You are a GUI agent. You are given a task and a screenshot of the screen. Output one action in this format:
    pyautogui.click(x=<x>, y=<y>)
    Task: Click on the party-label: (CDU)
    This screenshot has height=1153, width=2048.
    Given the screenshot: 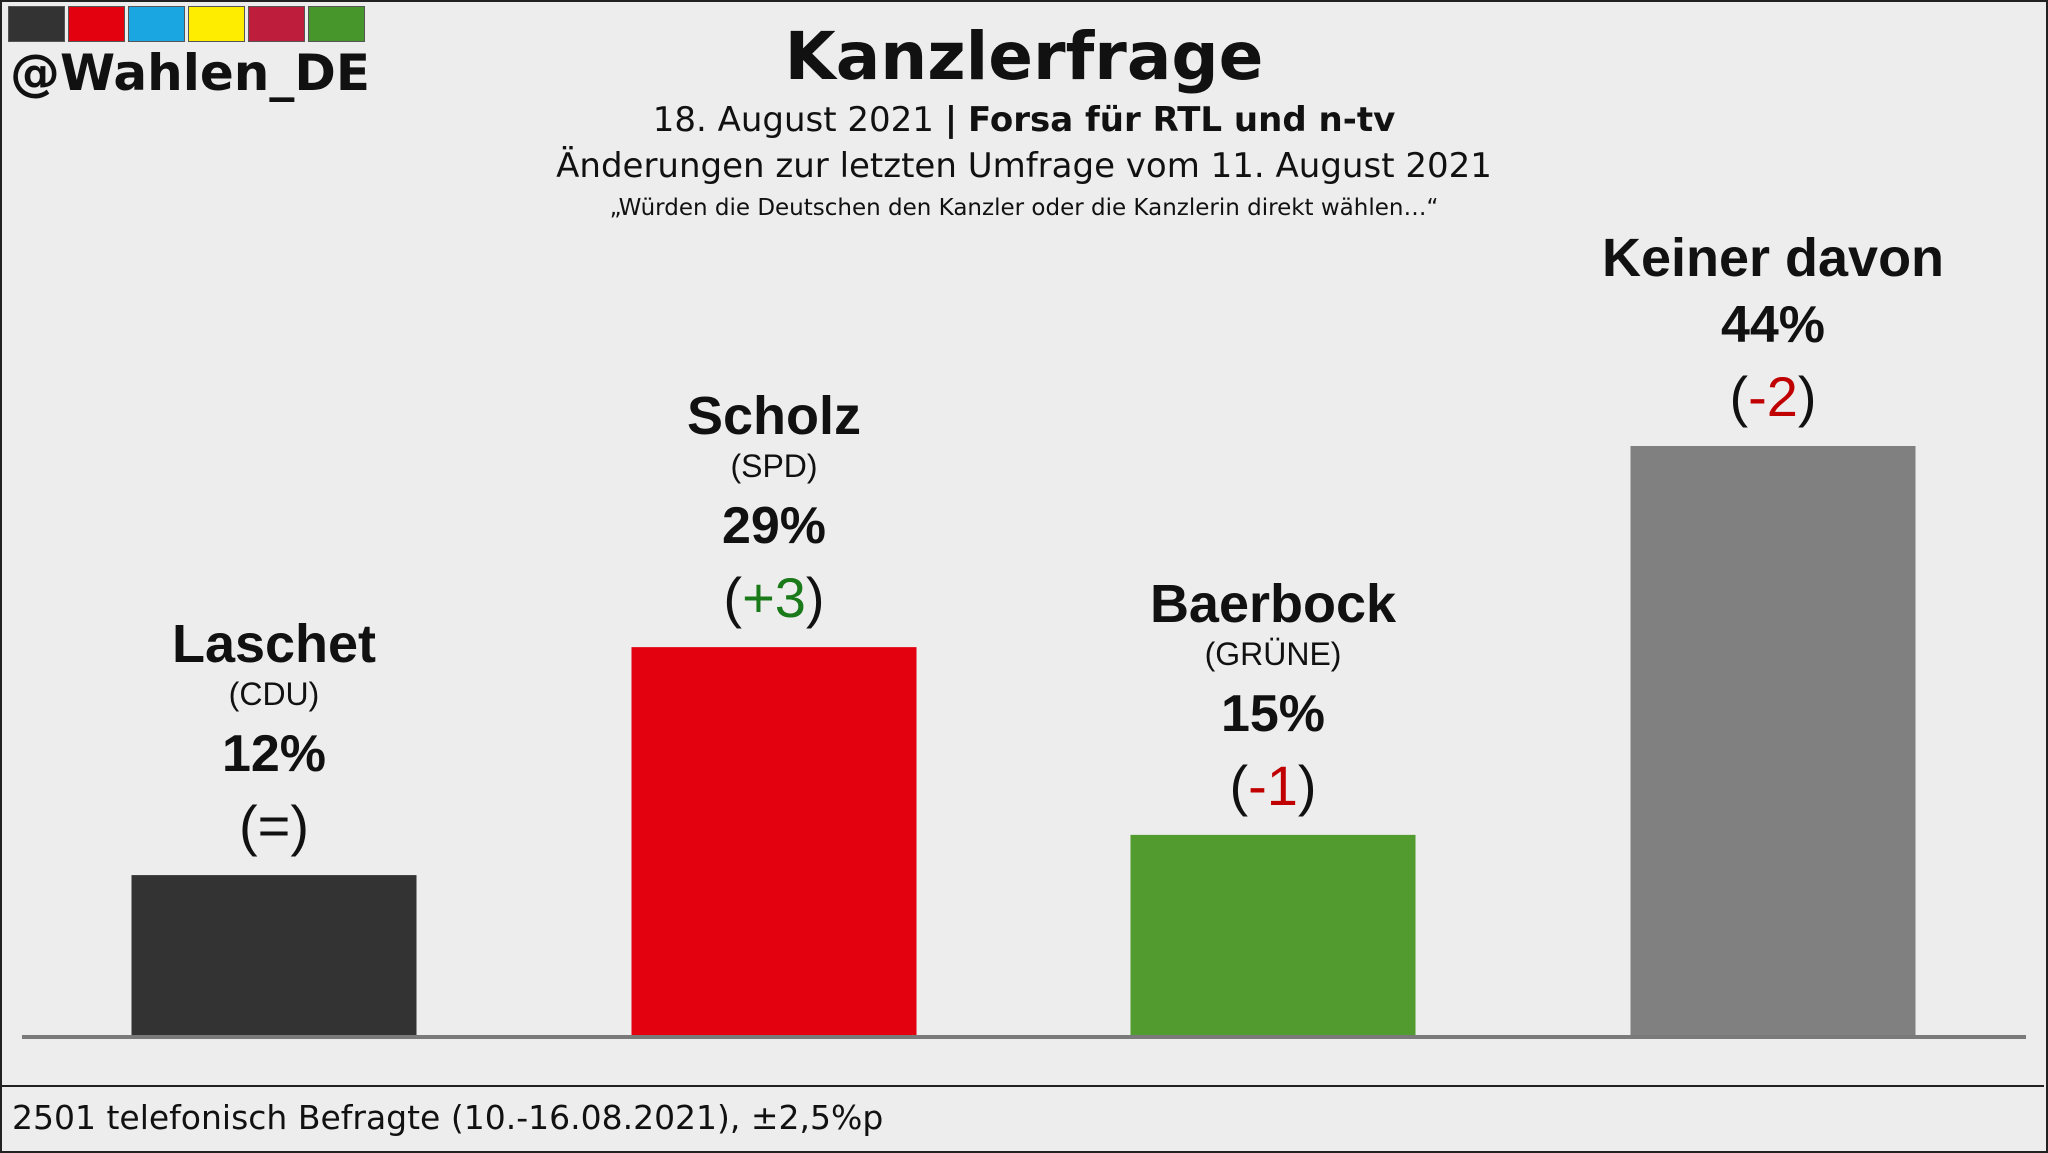 What is the action you would take?
    pyautogui.click(x=274, y=694)
    